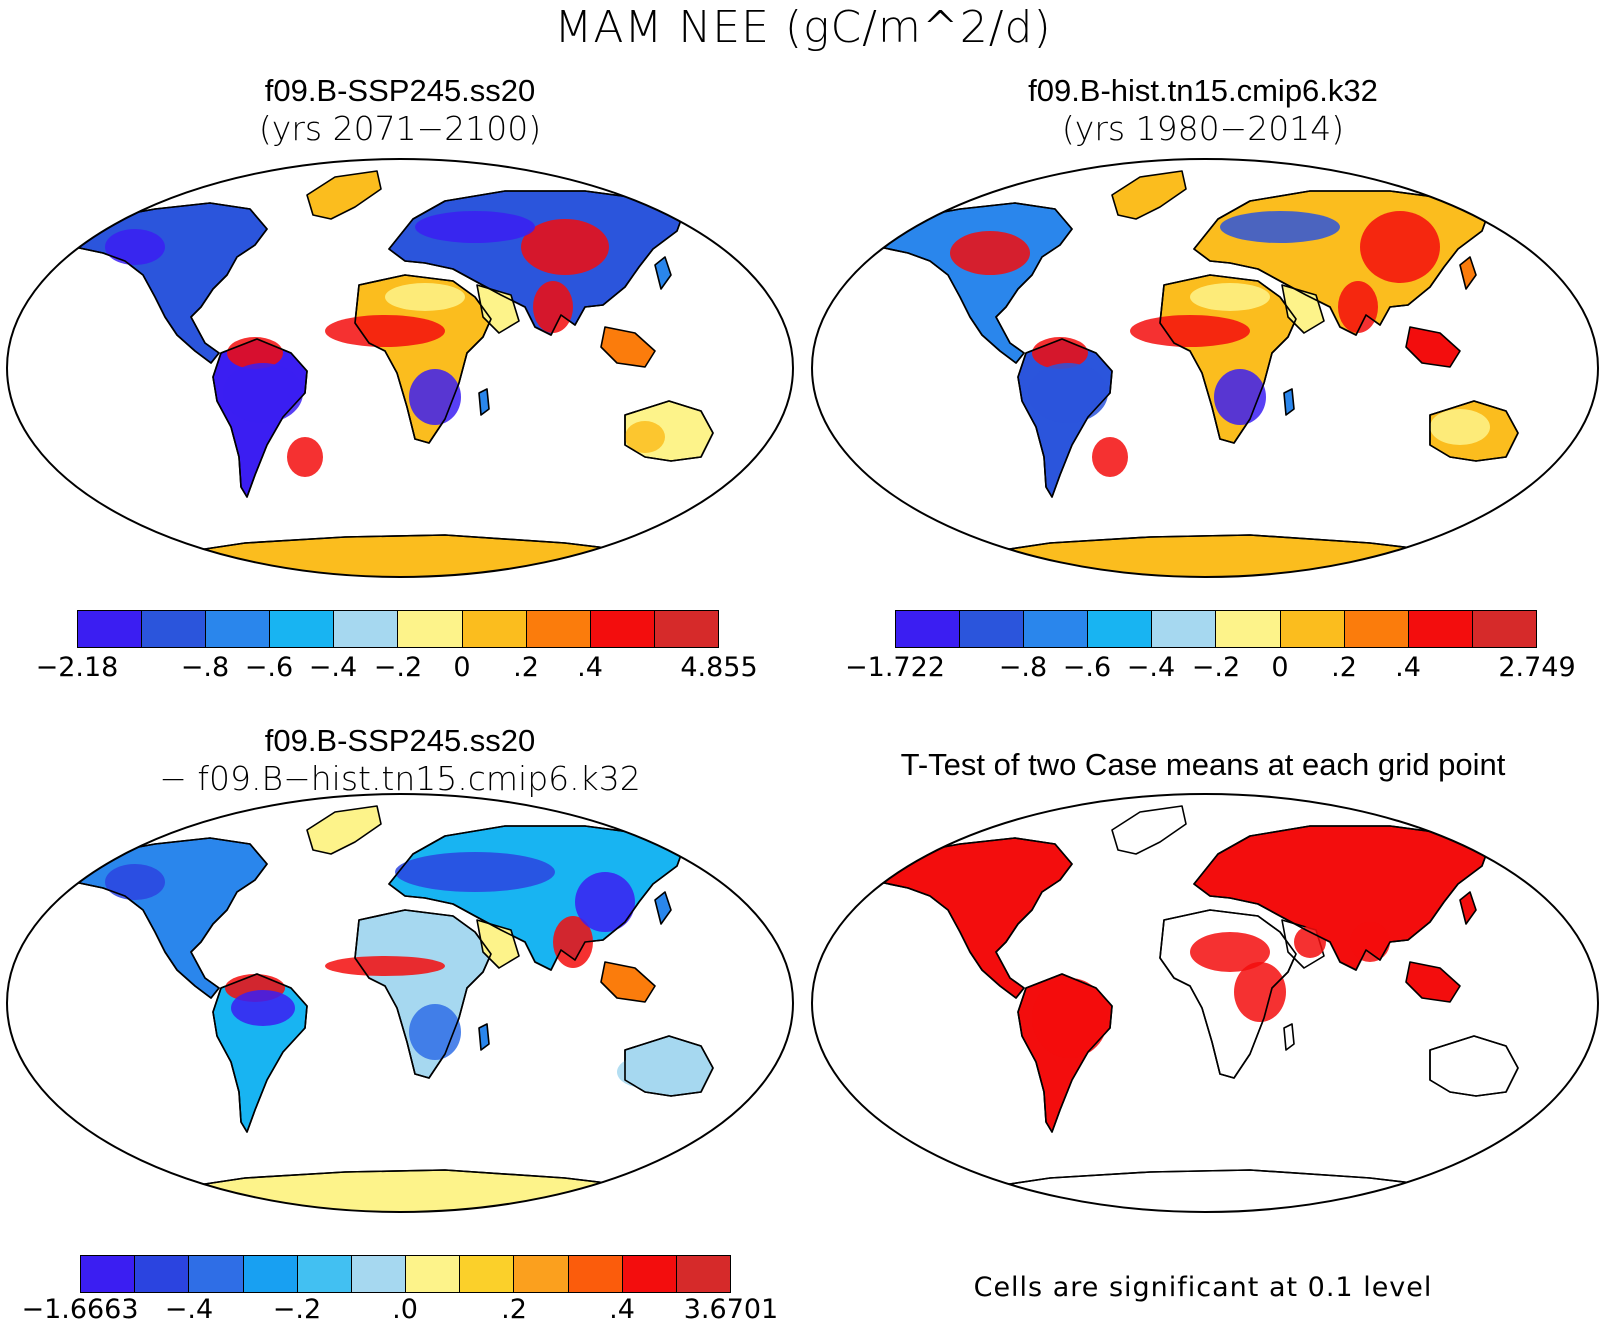 The height and width of the screenshot is (1328, 1606). I want to click on tick-label: −1.6663, so click(80, 1309).